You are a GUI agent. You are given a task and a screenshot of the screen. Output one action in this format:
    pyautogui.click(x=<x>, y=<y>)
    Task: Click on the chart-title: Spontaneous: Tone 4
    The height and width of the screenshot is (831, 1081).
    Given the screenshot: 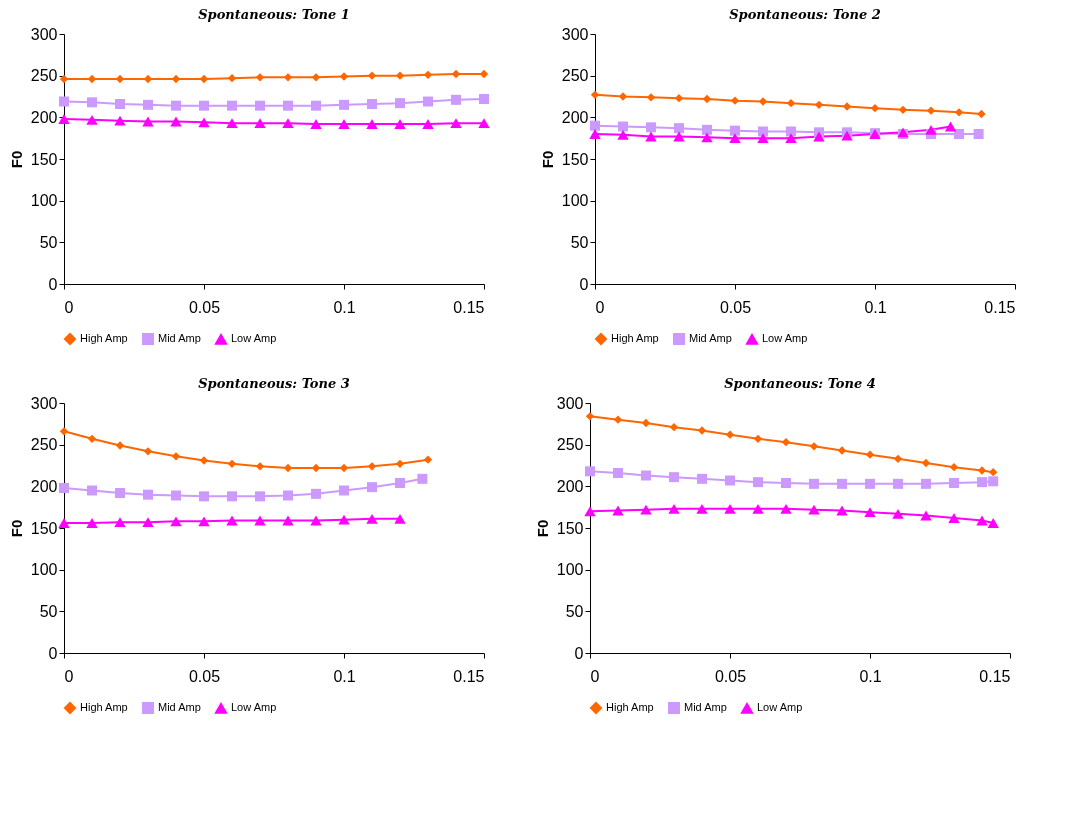 What is the action you would take?
    pyautogui.click(x=800, y=383)
    